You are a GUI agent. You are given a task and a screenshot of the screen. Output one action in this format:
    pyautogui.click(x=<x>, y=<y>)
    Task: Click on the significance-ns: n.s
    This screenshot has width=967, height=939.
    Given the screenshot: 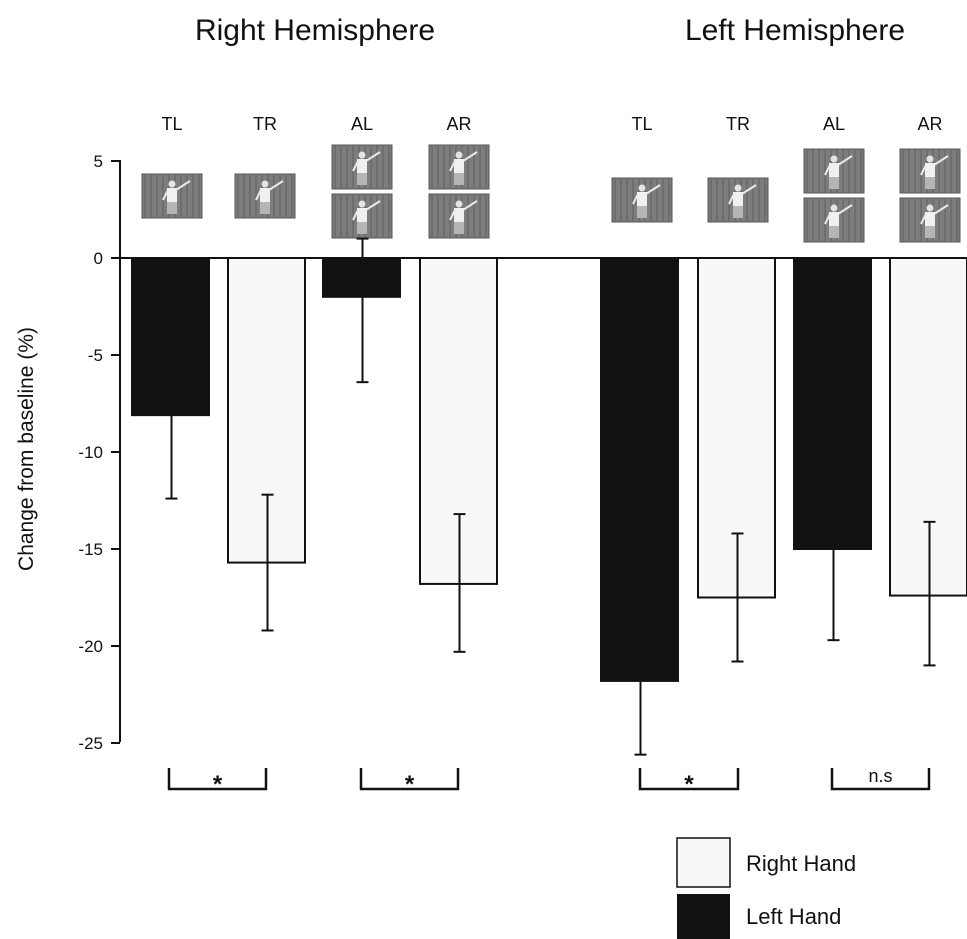 What is the action you would take?
    pyautogui.click(x=880, y=776)
    